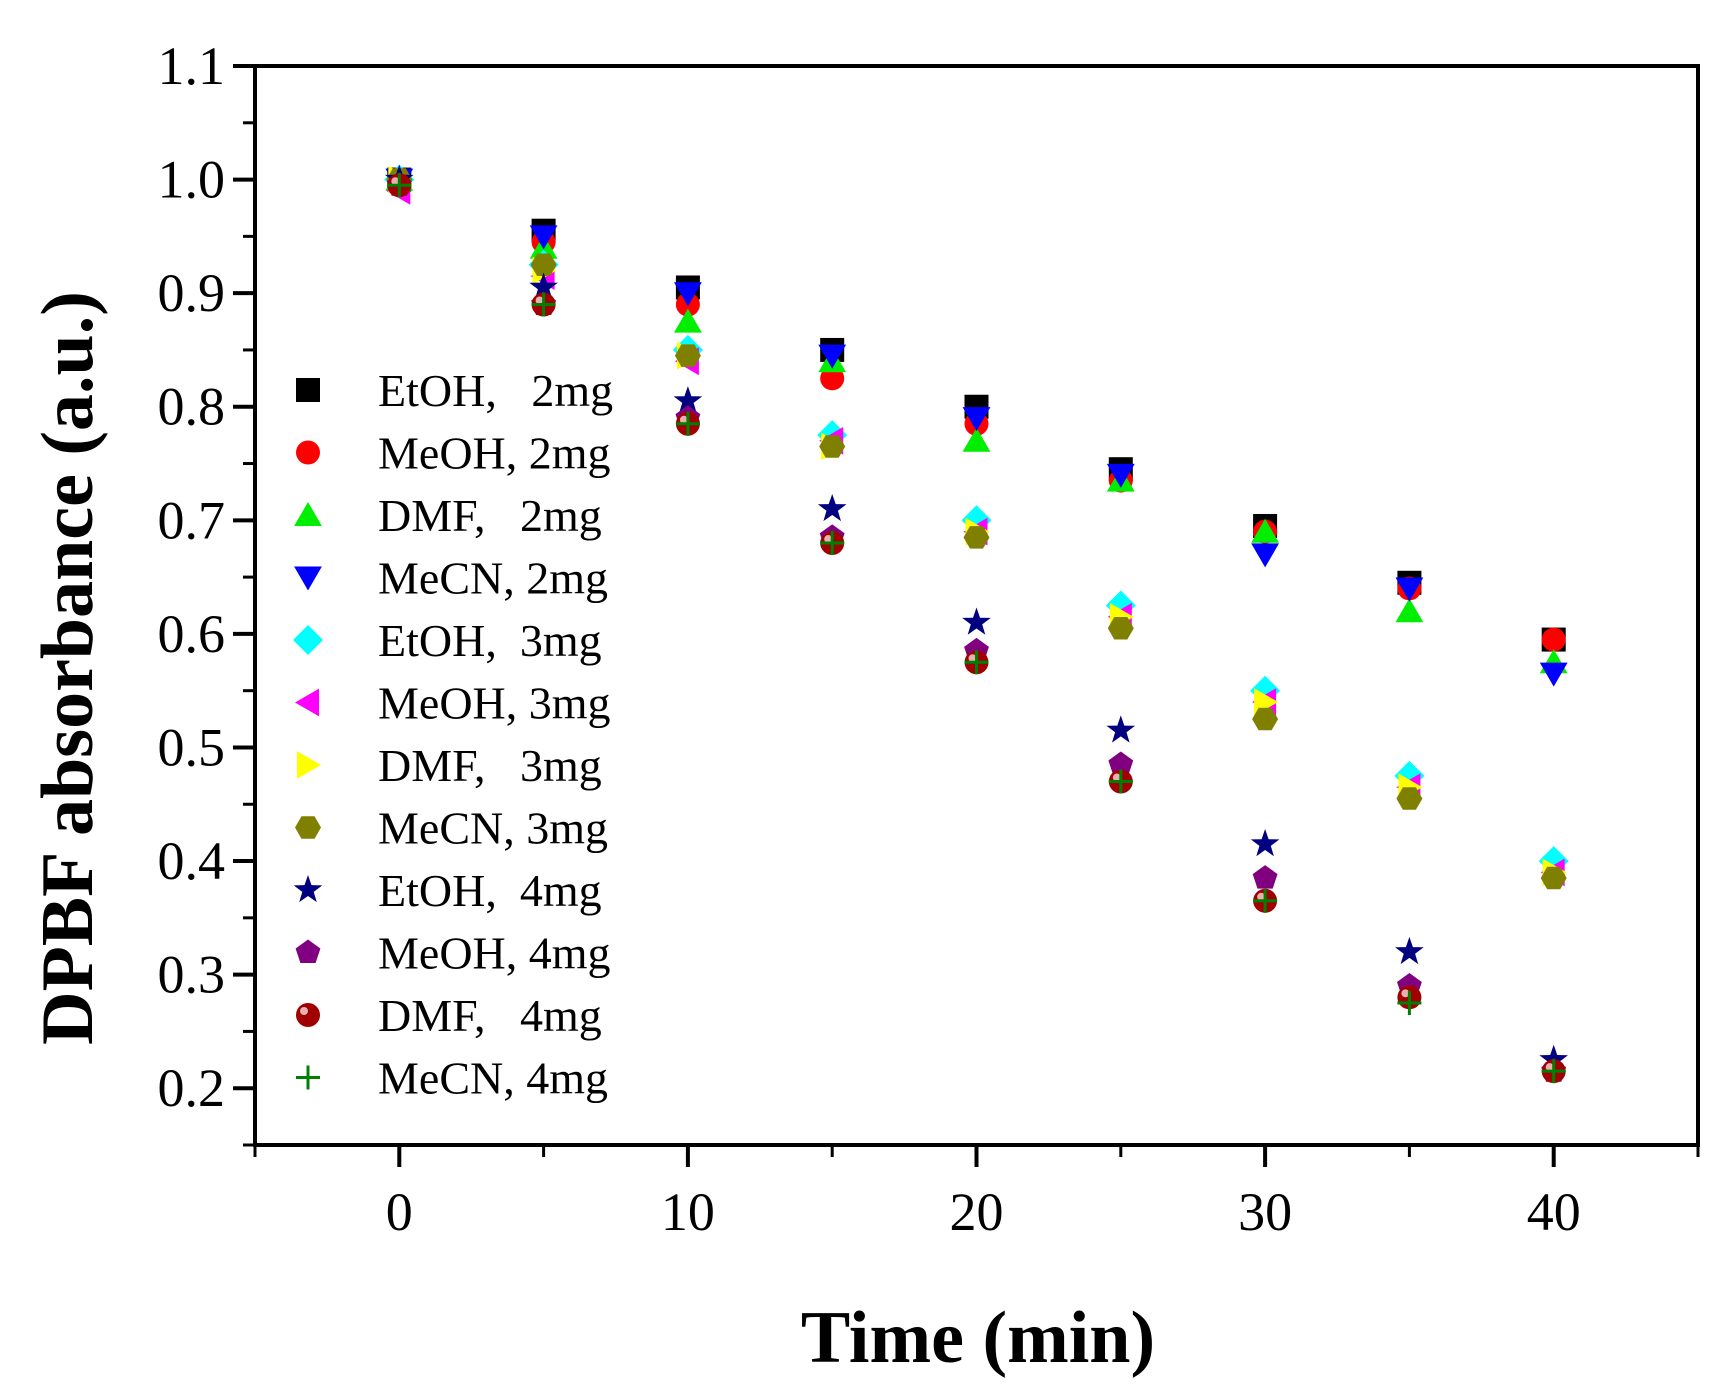  Describe the element at coordinates (192, 180) in the screenshot. I see `y-tick-label: 1.0` at that location.